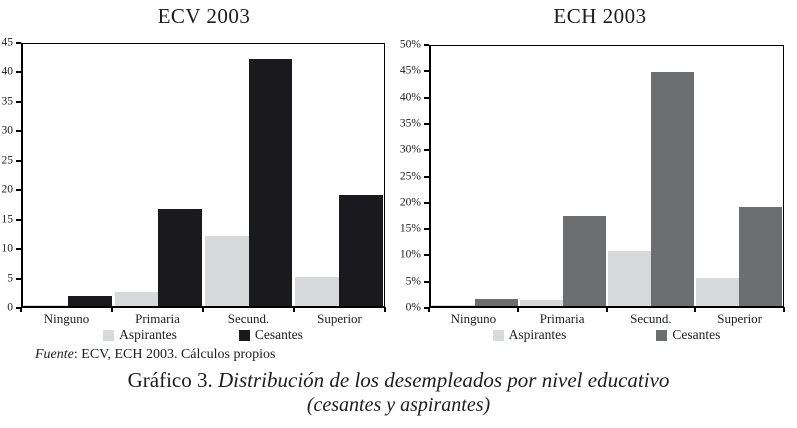 Image resolution: width=797 pixels, height=428 pixels. I want to click on y-tick-label: 25, so click(7, 160).